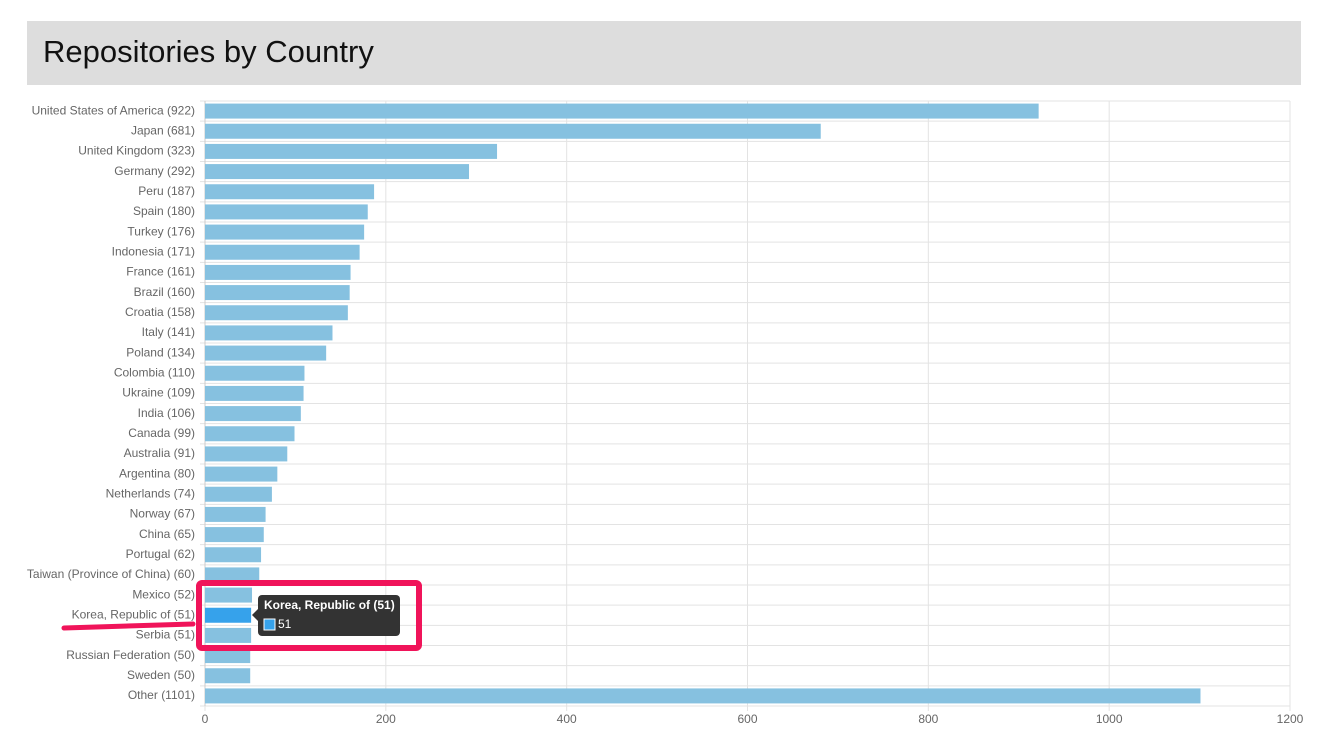  Describe the element at coordinates (113, 110) in the screenshot. I see `y-tick-label: United States of America (922)` at that location.